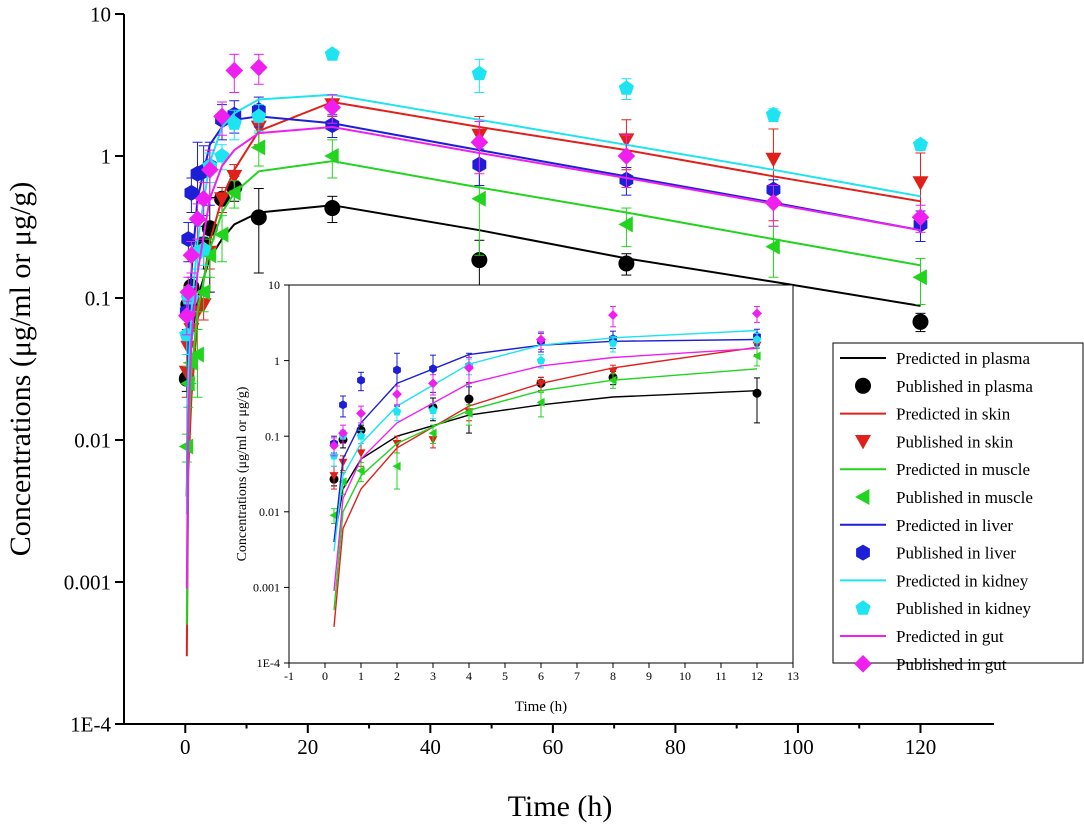 This screenshot has width=1084, height=829. What do you see at coordinates (325, 676) in the screenshot?
I see `inset-x-tick-label: 0` at bounding box center [325, 676].